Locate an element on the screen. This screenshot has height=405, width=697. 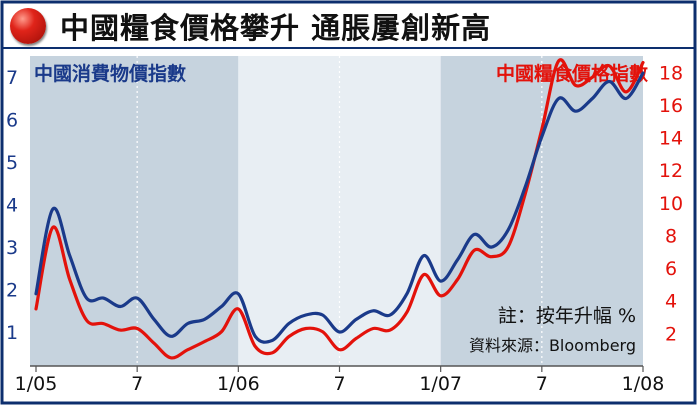
right-tick-label: 10 is located at coordinates (671, 204).